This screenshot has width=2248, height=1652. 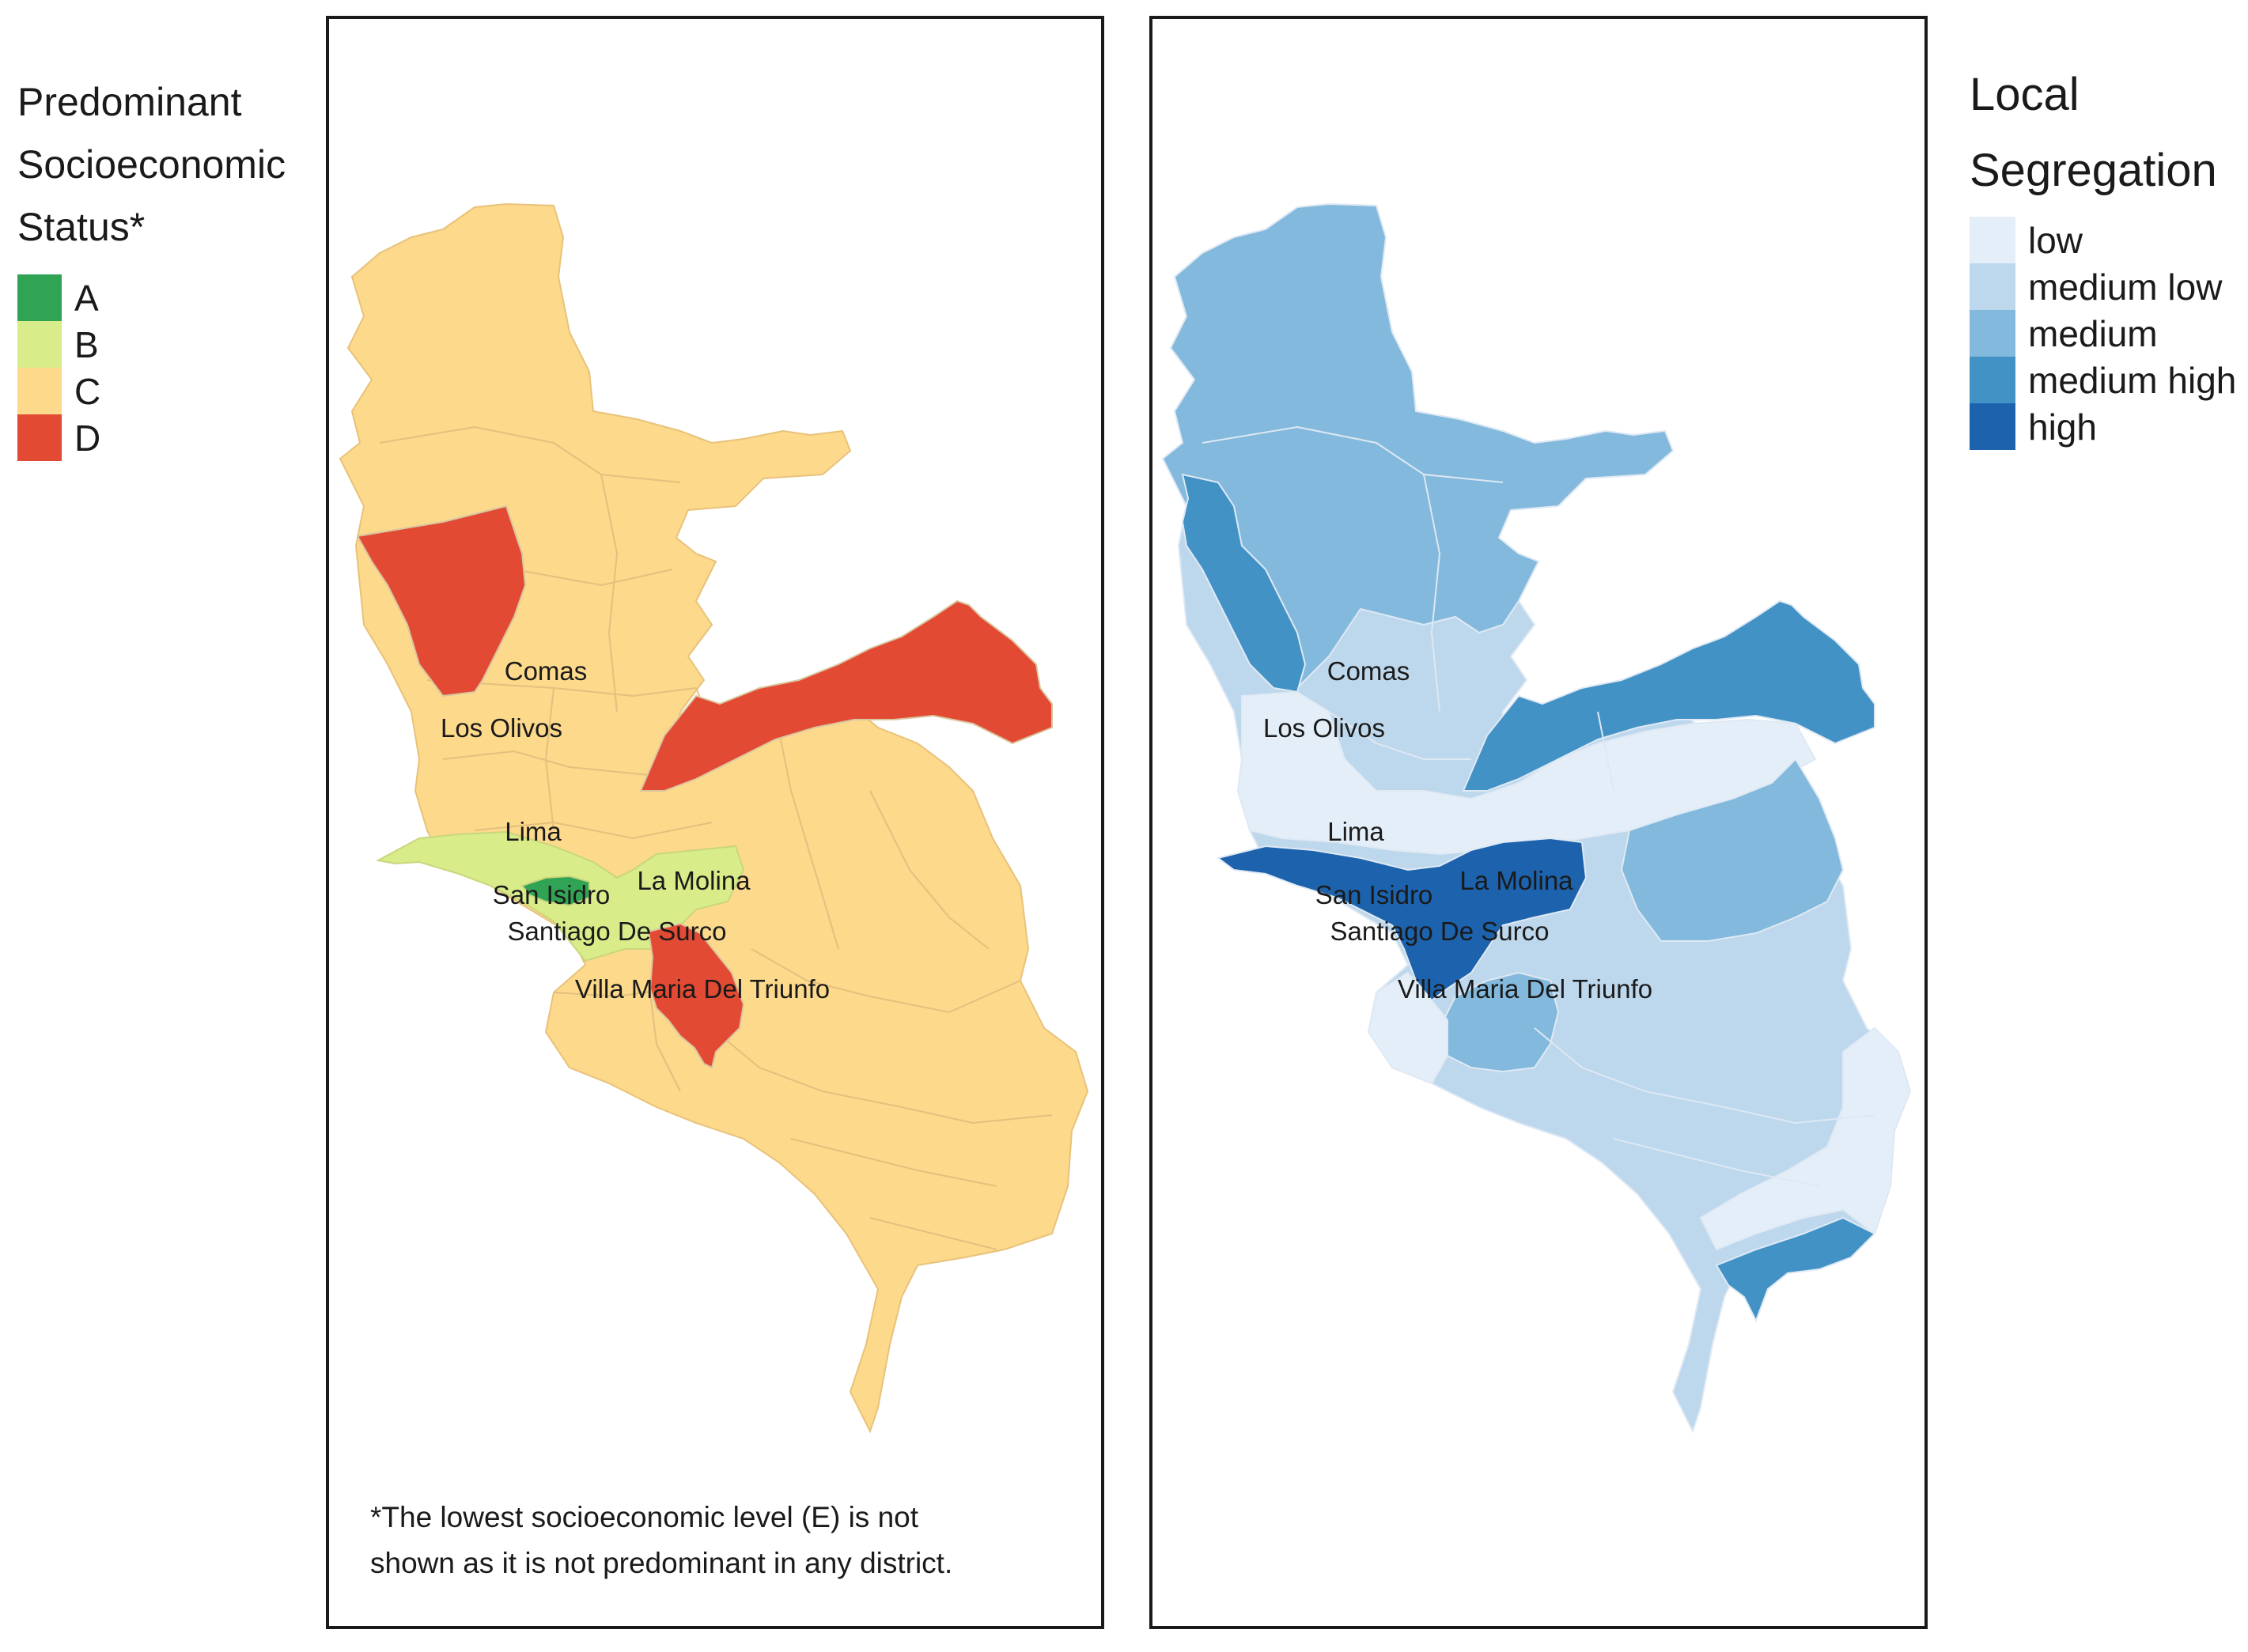 What do you see at coordinates (694, 880) in the screenshot?
I see `ses-label-la-molina: La Molina` at bounding box center [694, 880].